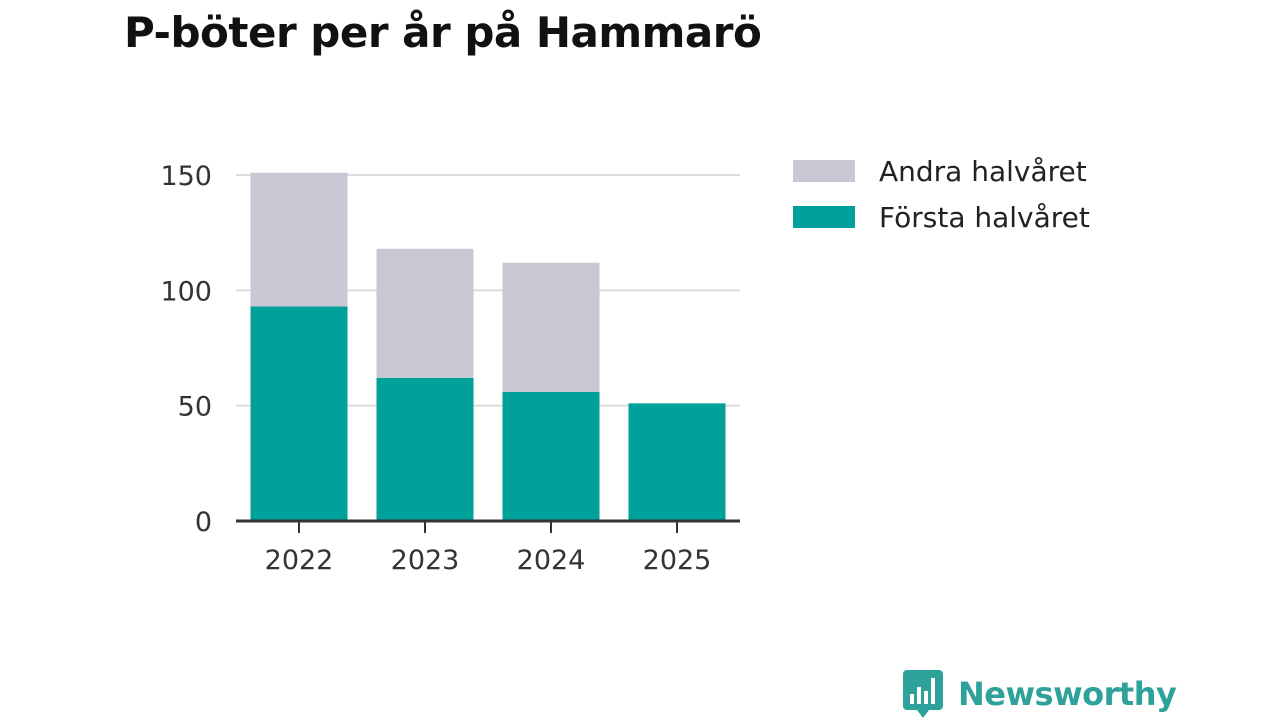  What do you see at coordinates (186, 176) in the screenshot?
I see `y-tick-label: 150` at bounding box center [186, 176].